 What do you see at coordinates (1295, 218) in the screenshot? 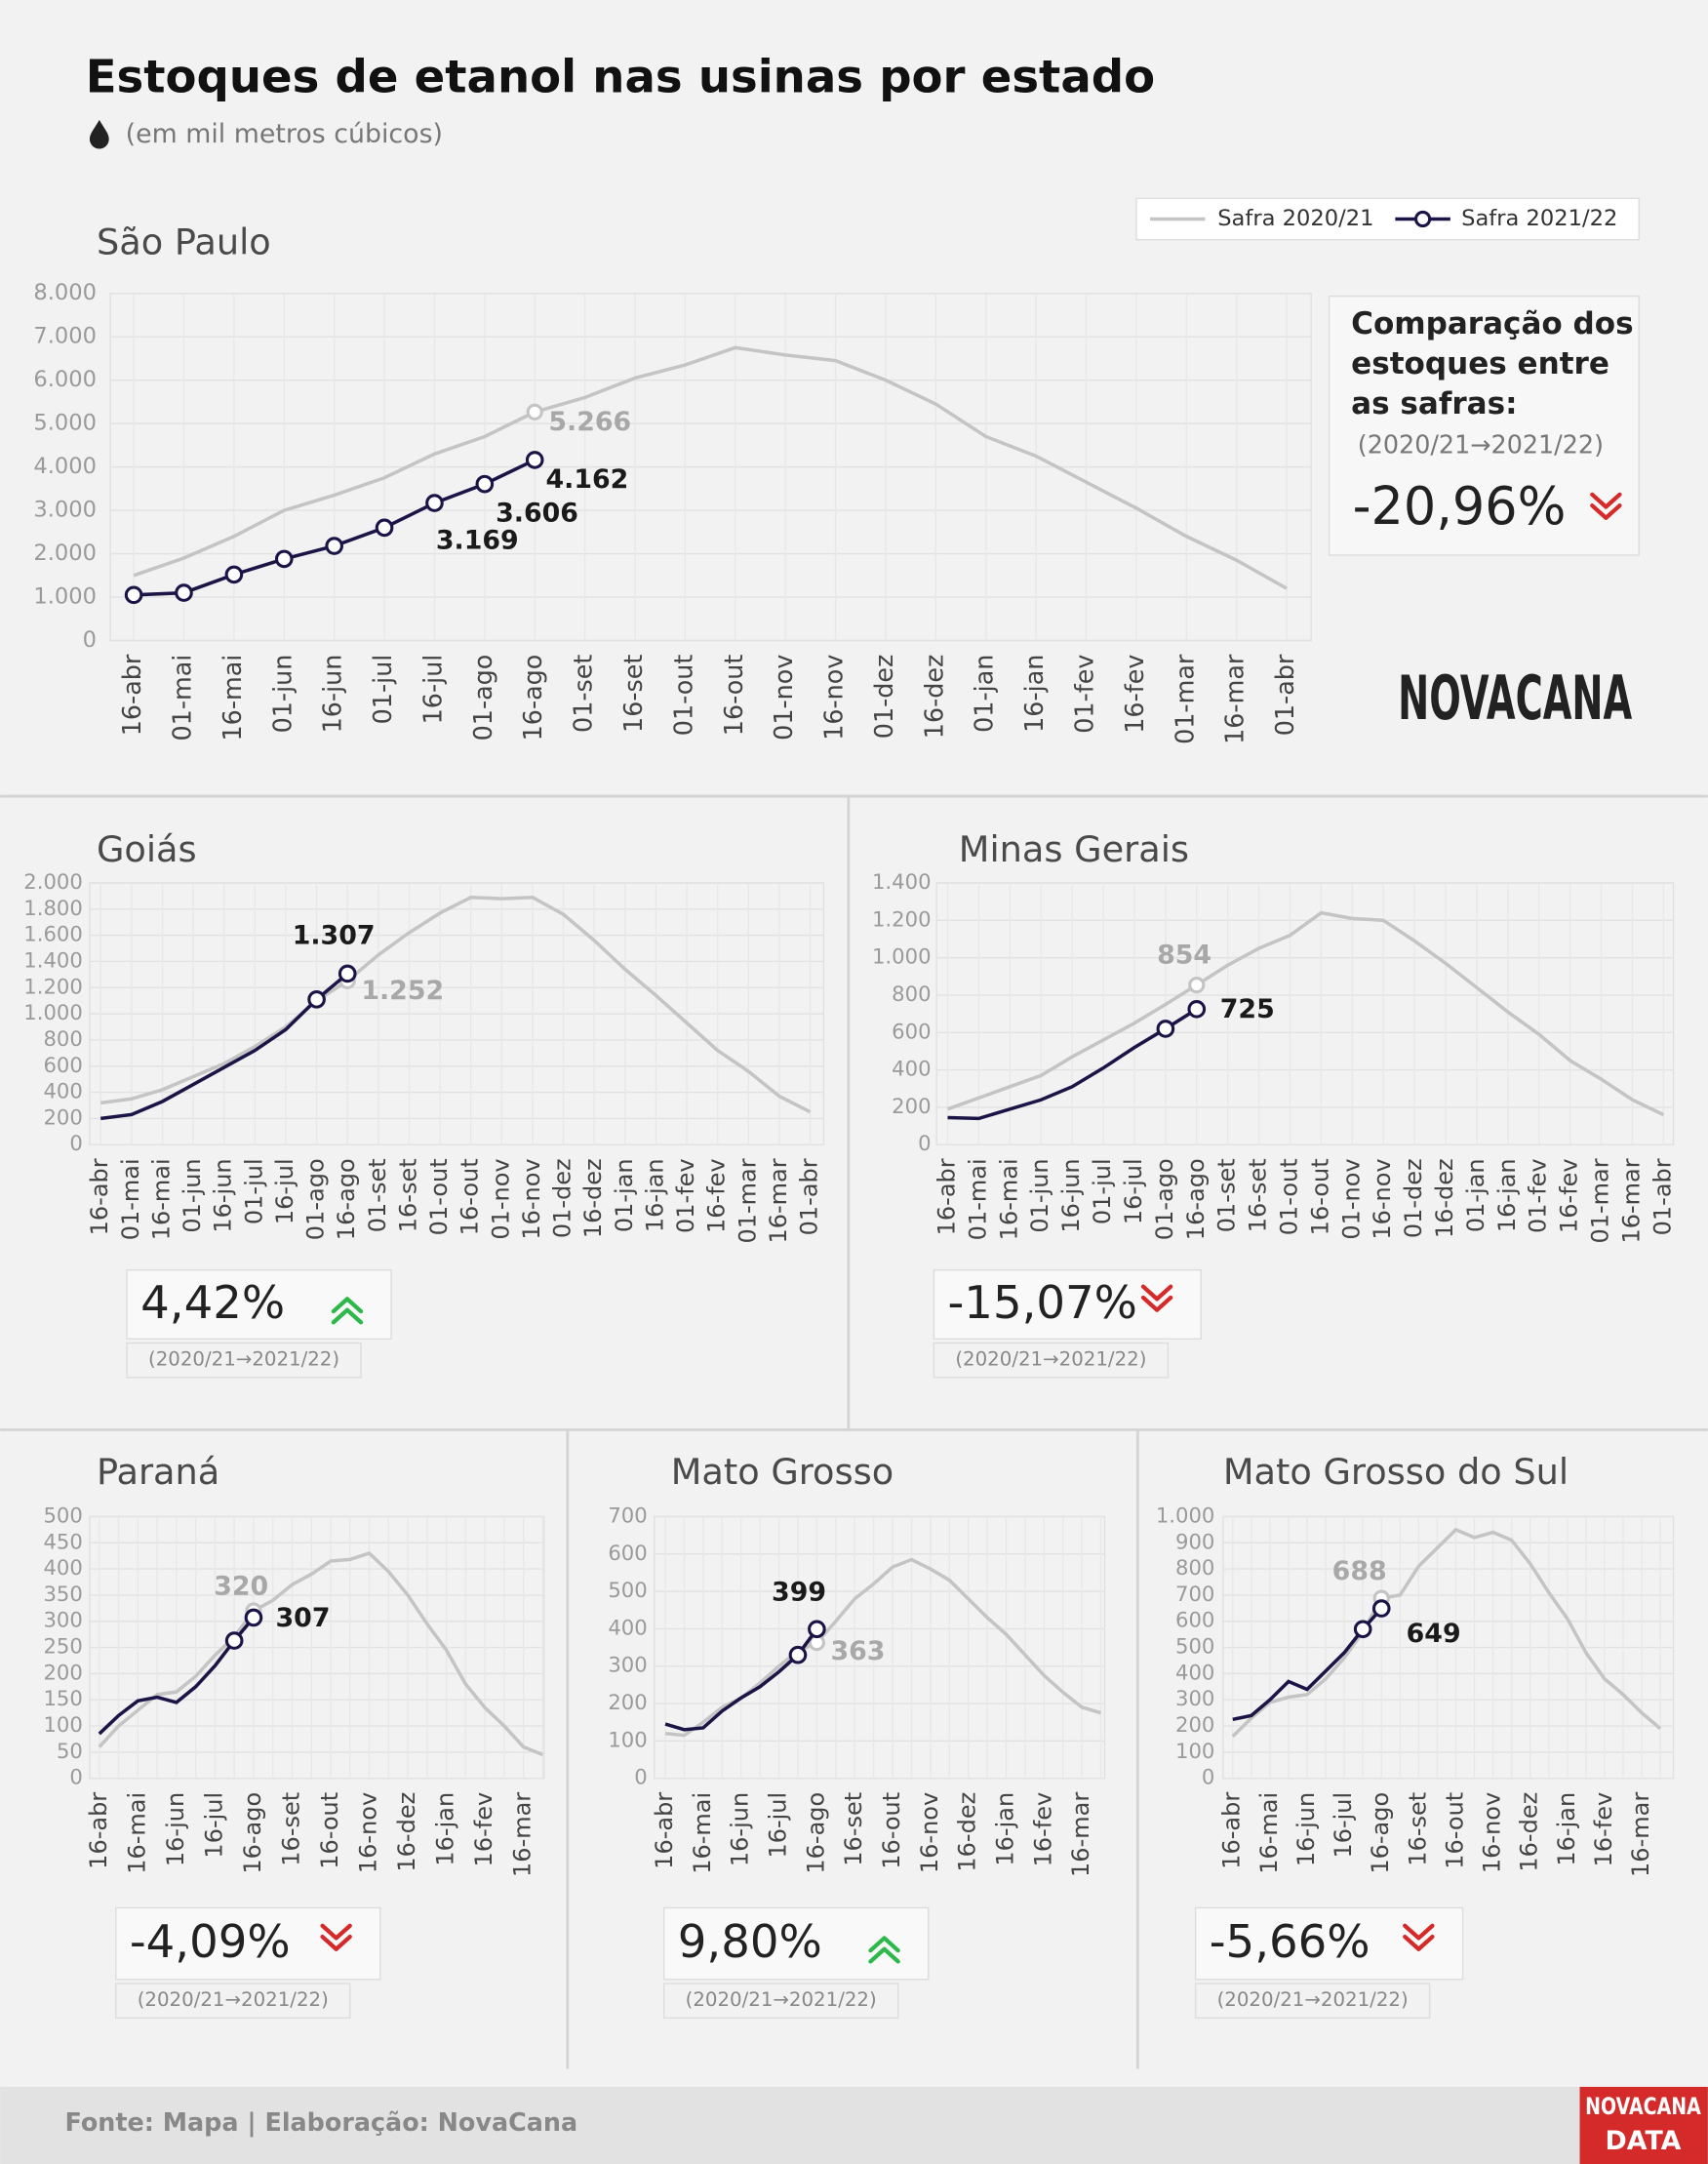
I see `legend-label: Safra 2020/21` at bounding box center [1295, 218].